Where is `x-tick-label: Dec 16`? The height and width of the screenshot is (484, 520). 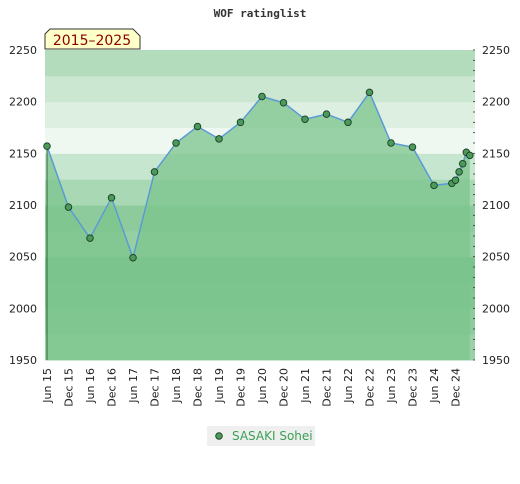 x-tick-label: Dec 16 is located at coordinates (112, 387).